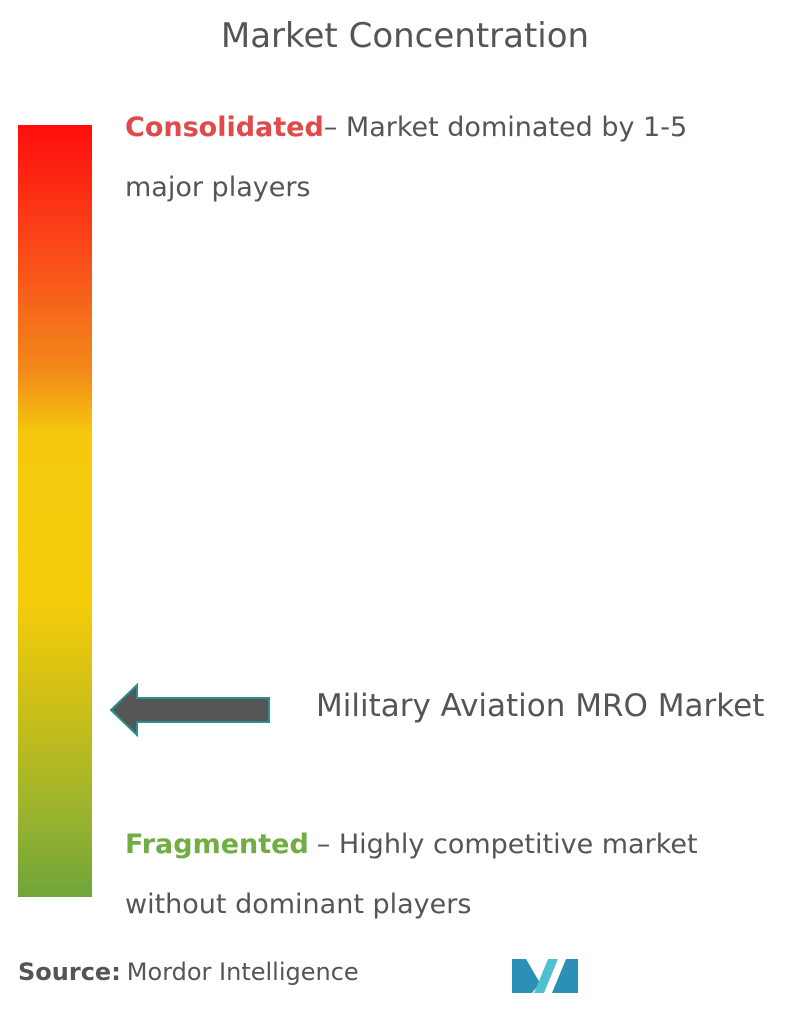 The image size is (810, 1010). I want to click on arrow, so click(189, 710).